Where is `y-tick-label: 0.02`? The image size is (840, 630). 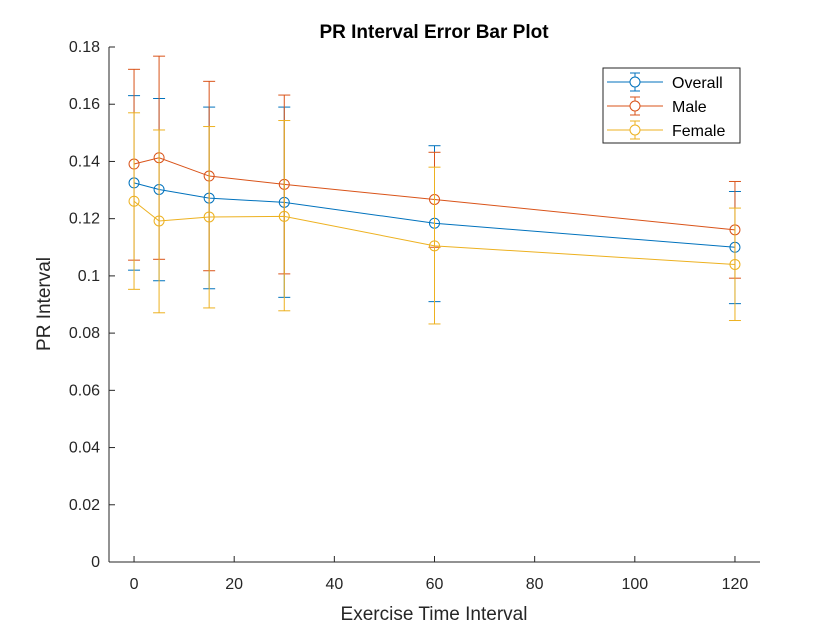 y-tick-label: 0.02 is located at coordinates (84, 505).